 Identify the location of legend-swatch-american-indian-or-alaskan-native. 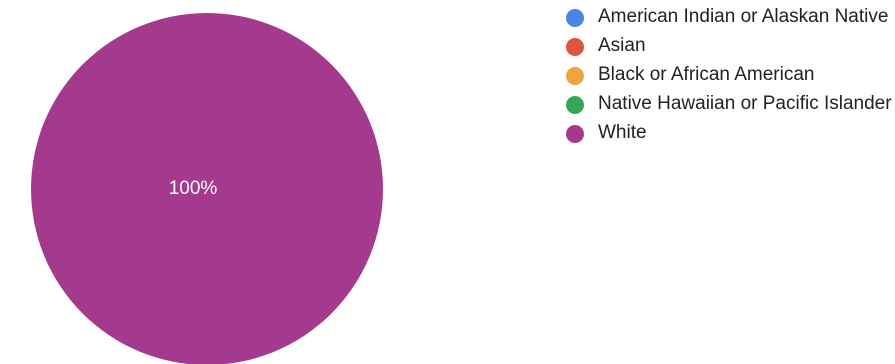
(575, 18).